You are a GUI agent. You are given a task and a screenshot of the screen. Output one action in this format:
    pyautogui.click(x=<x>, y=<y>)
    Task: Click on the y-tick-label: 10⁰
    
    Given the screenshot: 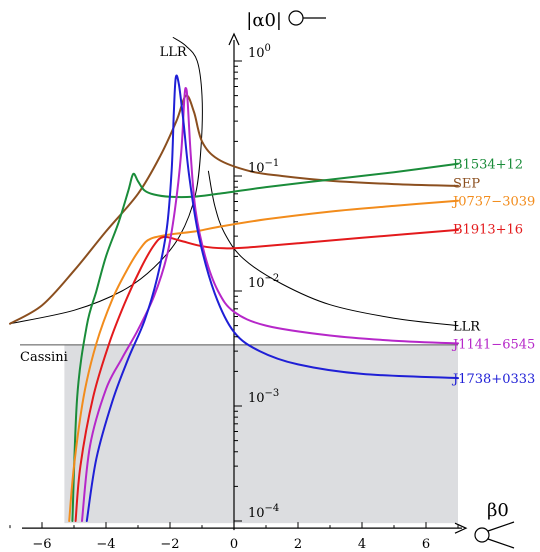 What is the action you would take?
    pyautogui.click(x=259, y=52)
    